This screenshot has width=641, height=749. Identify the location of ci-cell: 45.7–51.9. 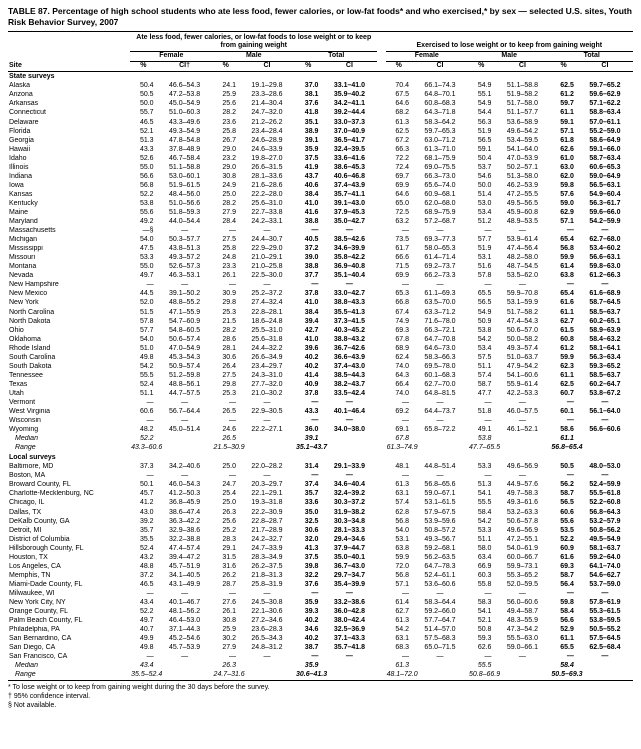
(184, 566).